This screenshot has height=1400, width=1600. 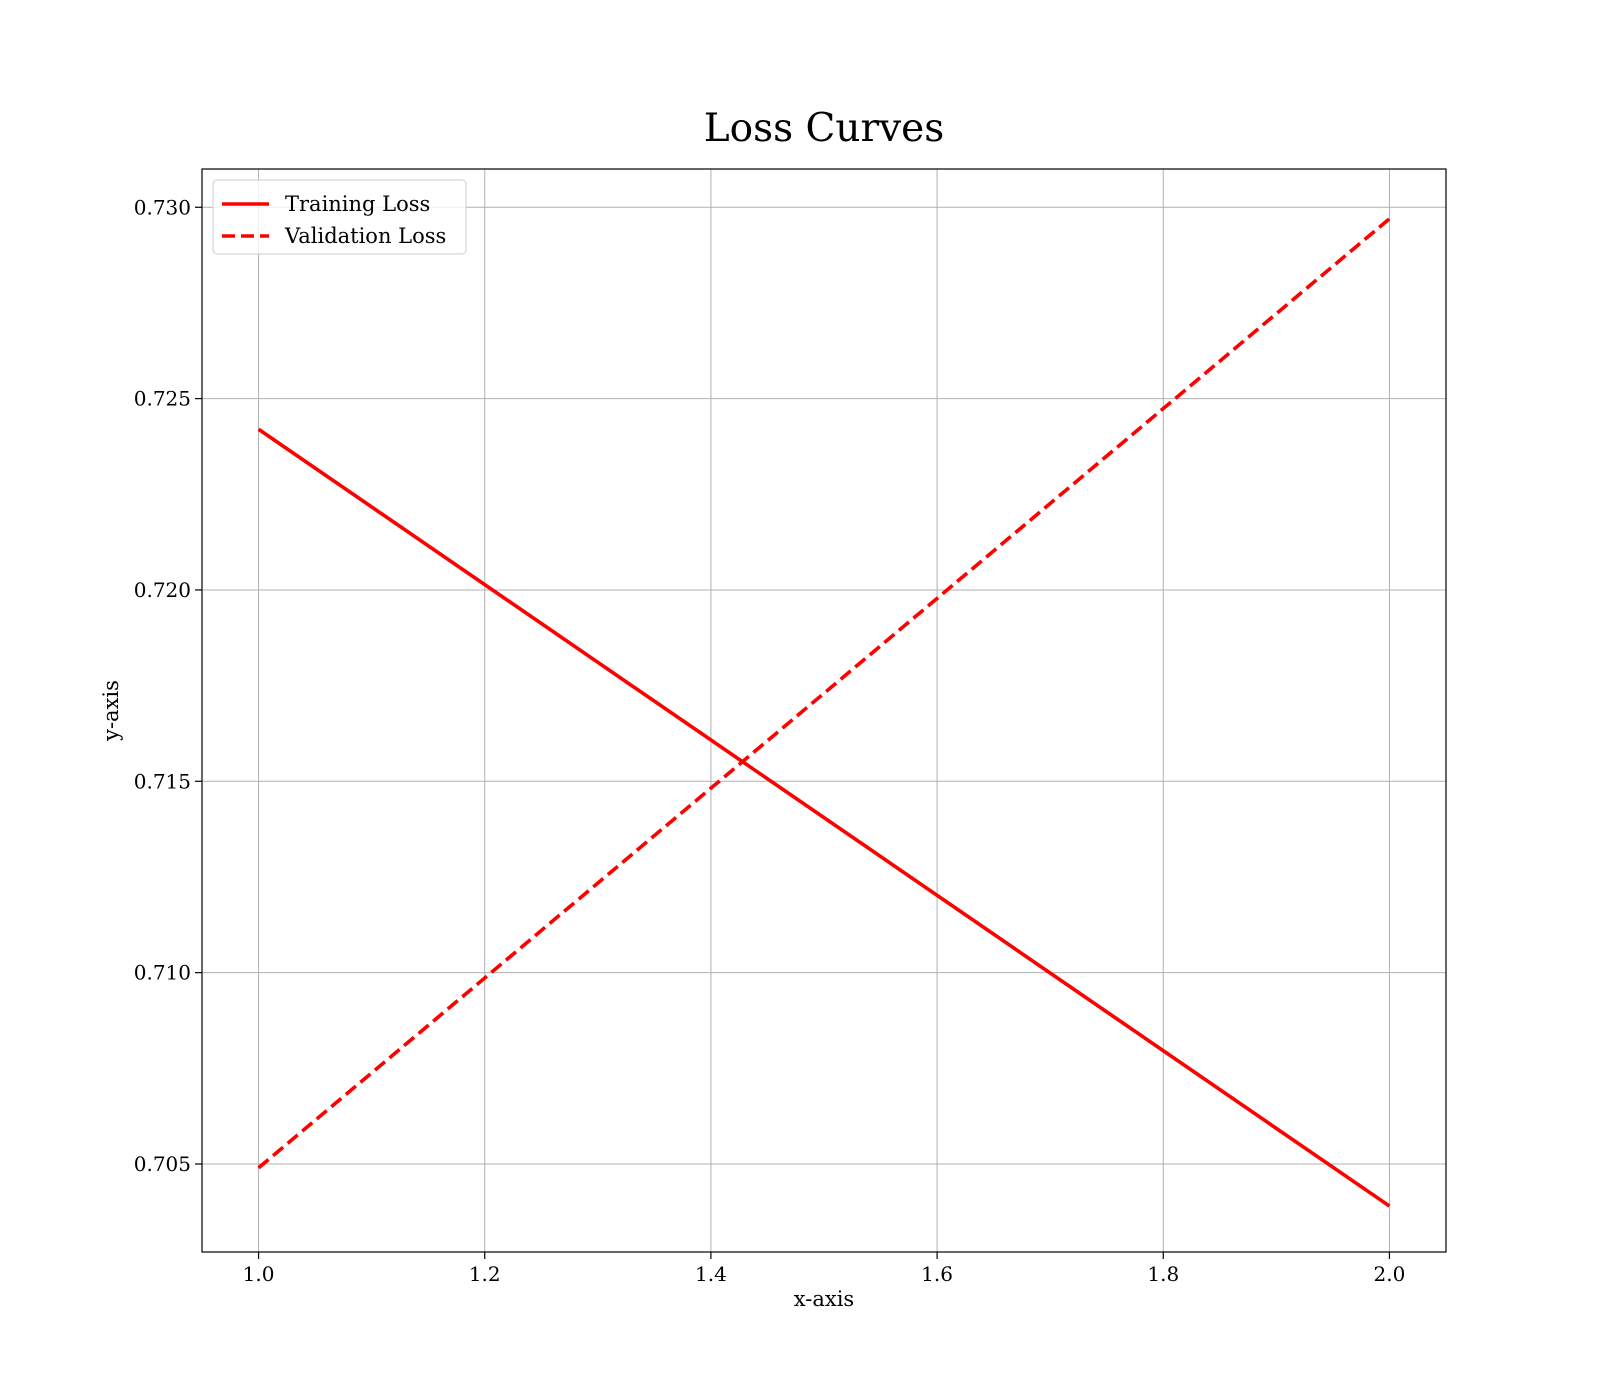 What do you see at coordinates (937, 1274) in the screenshot?
I see `x-tick-label: 1.6` at bounding box center [937, 1274].